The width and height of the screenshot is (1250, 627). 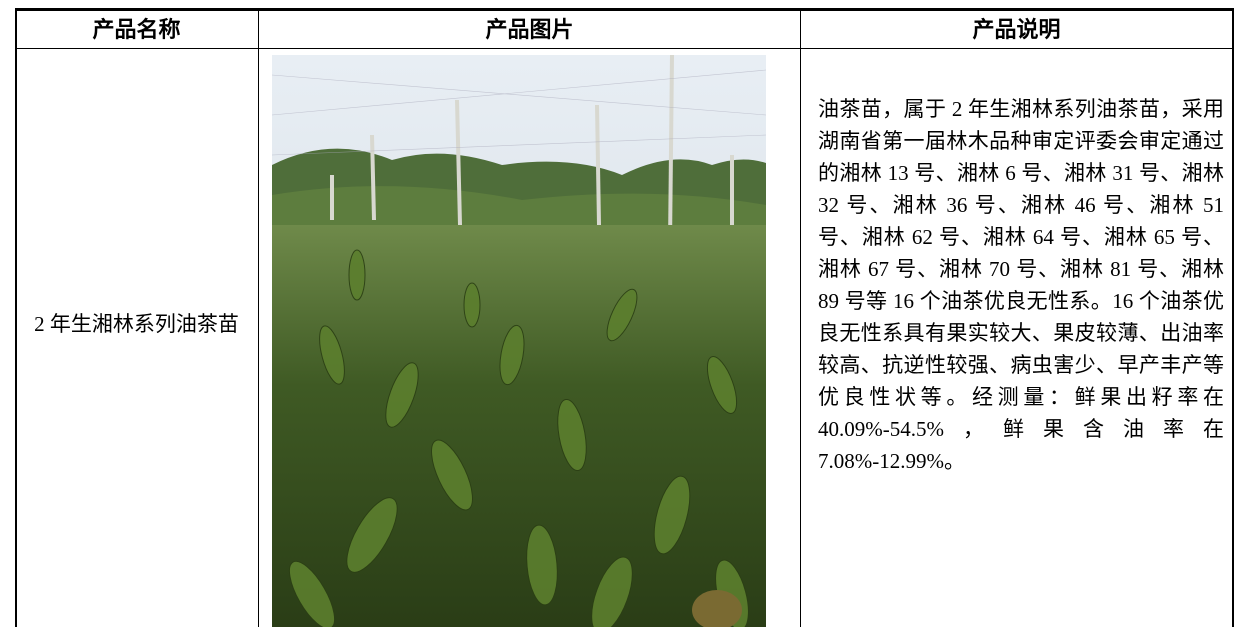 I want to click on header-cell: 产品说明, so click(x=1016, y=29).